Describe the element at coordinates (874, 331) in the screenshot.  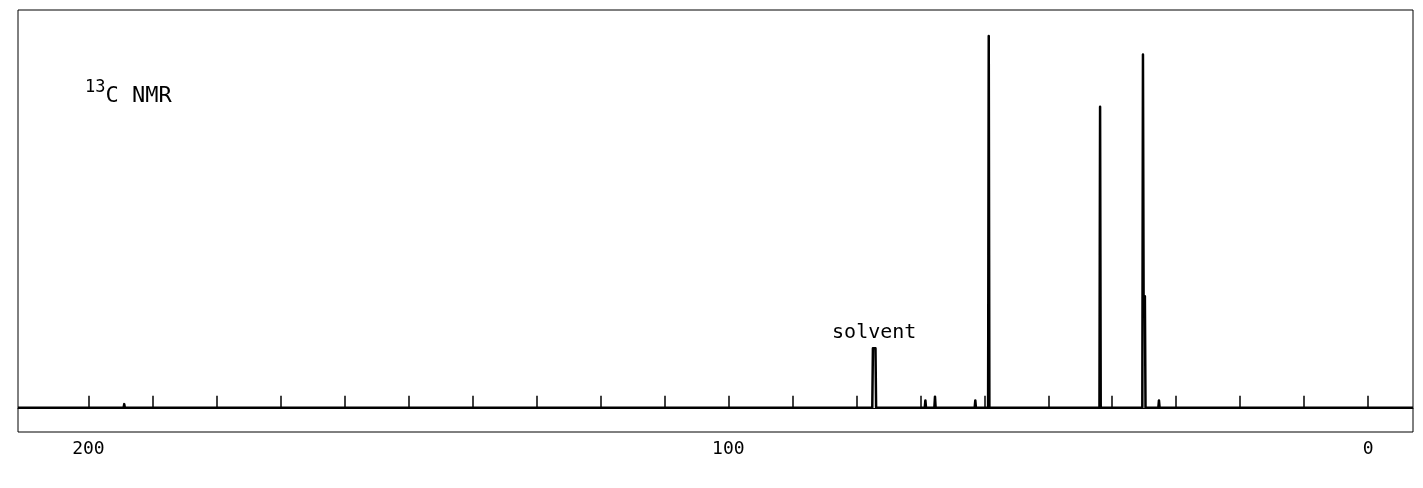
I see `annotation: solvent` at that location.